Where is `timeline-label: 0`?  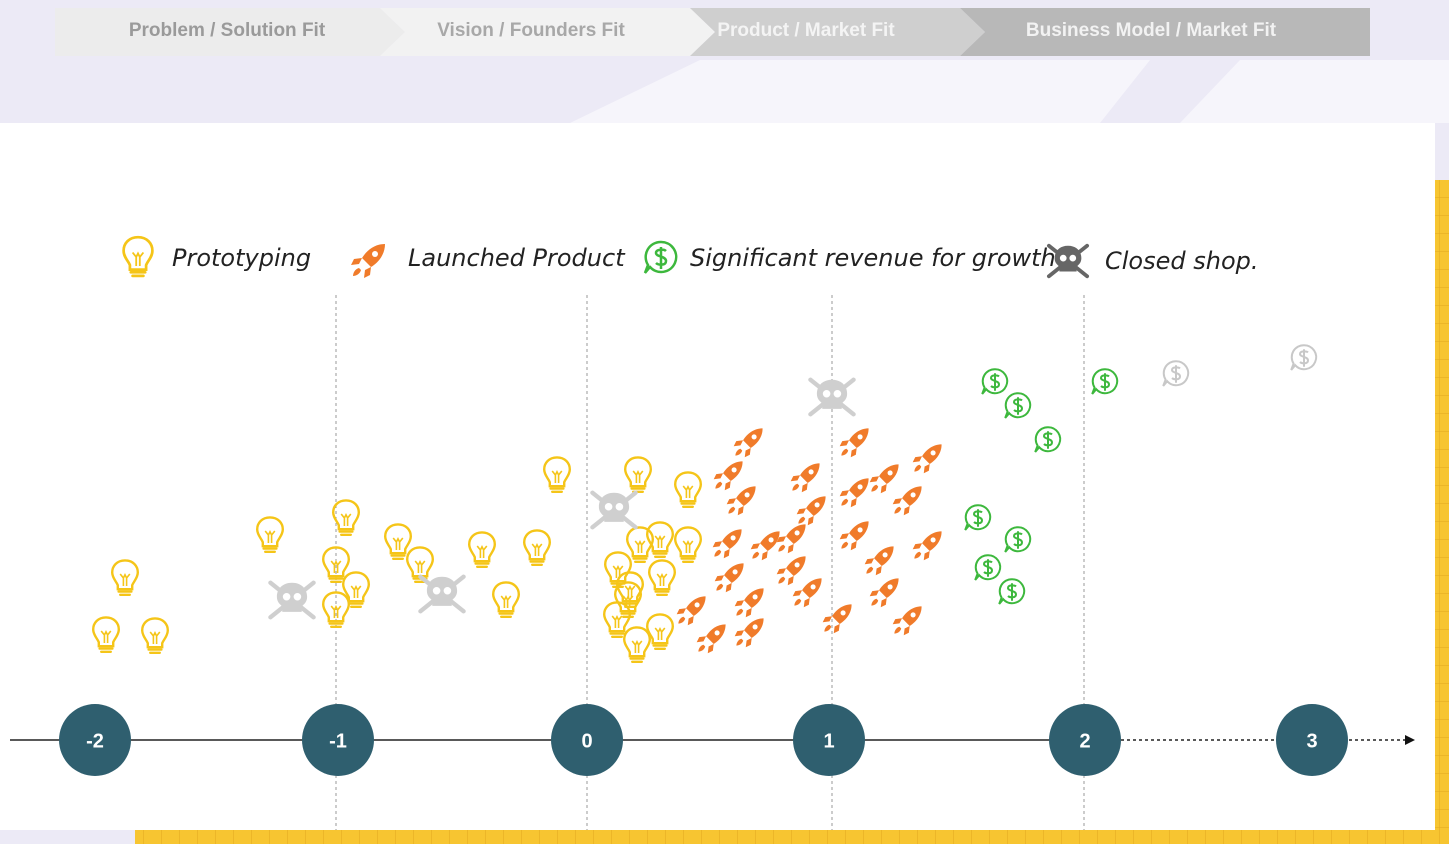 timeline-label: 0 is located at coordinates (586, 741).